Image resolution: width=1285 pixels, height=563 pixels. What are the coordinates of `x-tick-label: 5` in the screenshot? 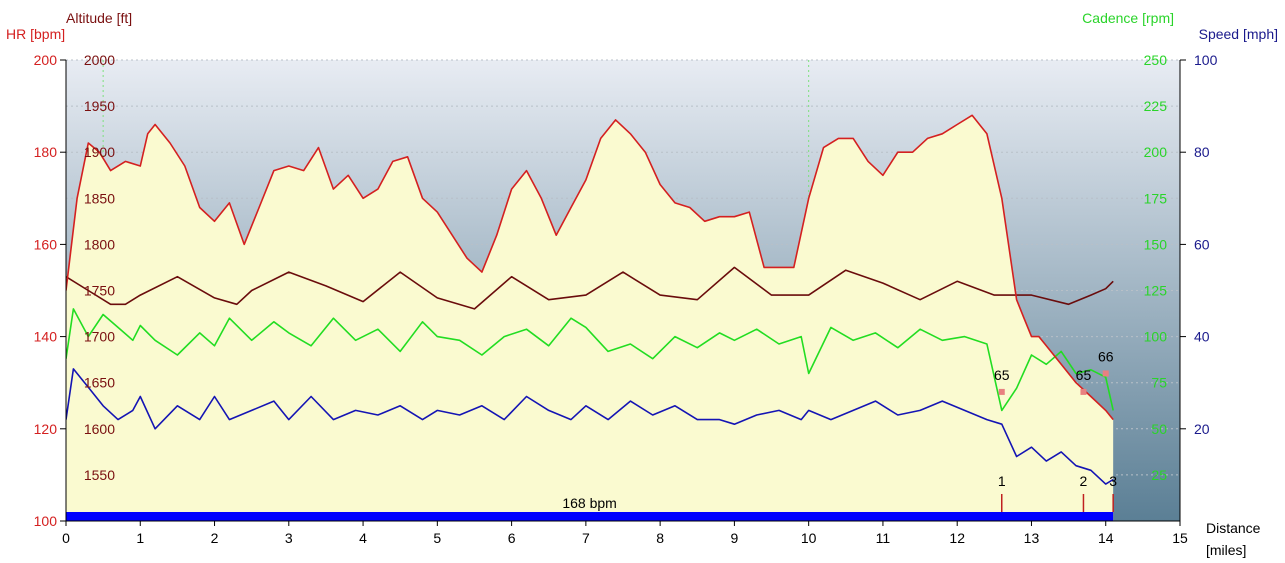 It's located at (437, 538).